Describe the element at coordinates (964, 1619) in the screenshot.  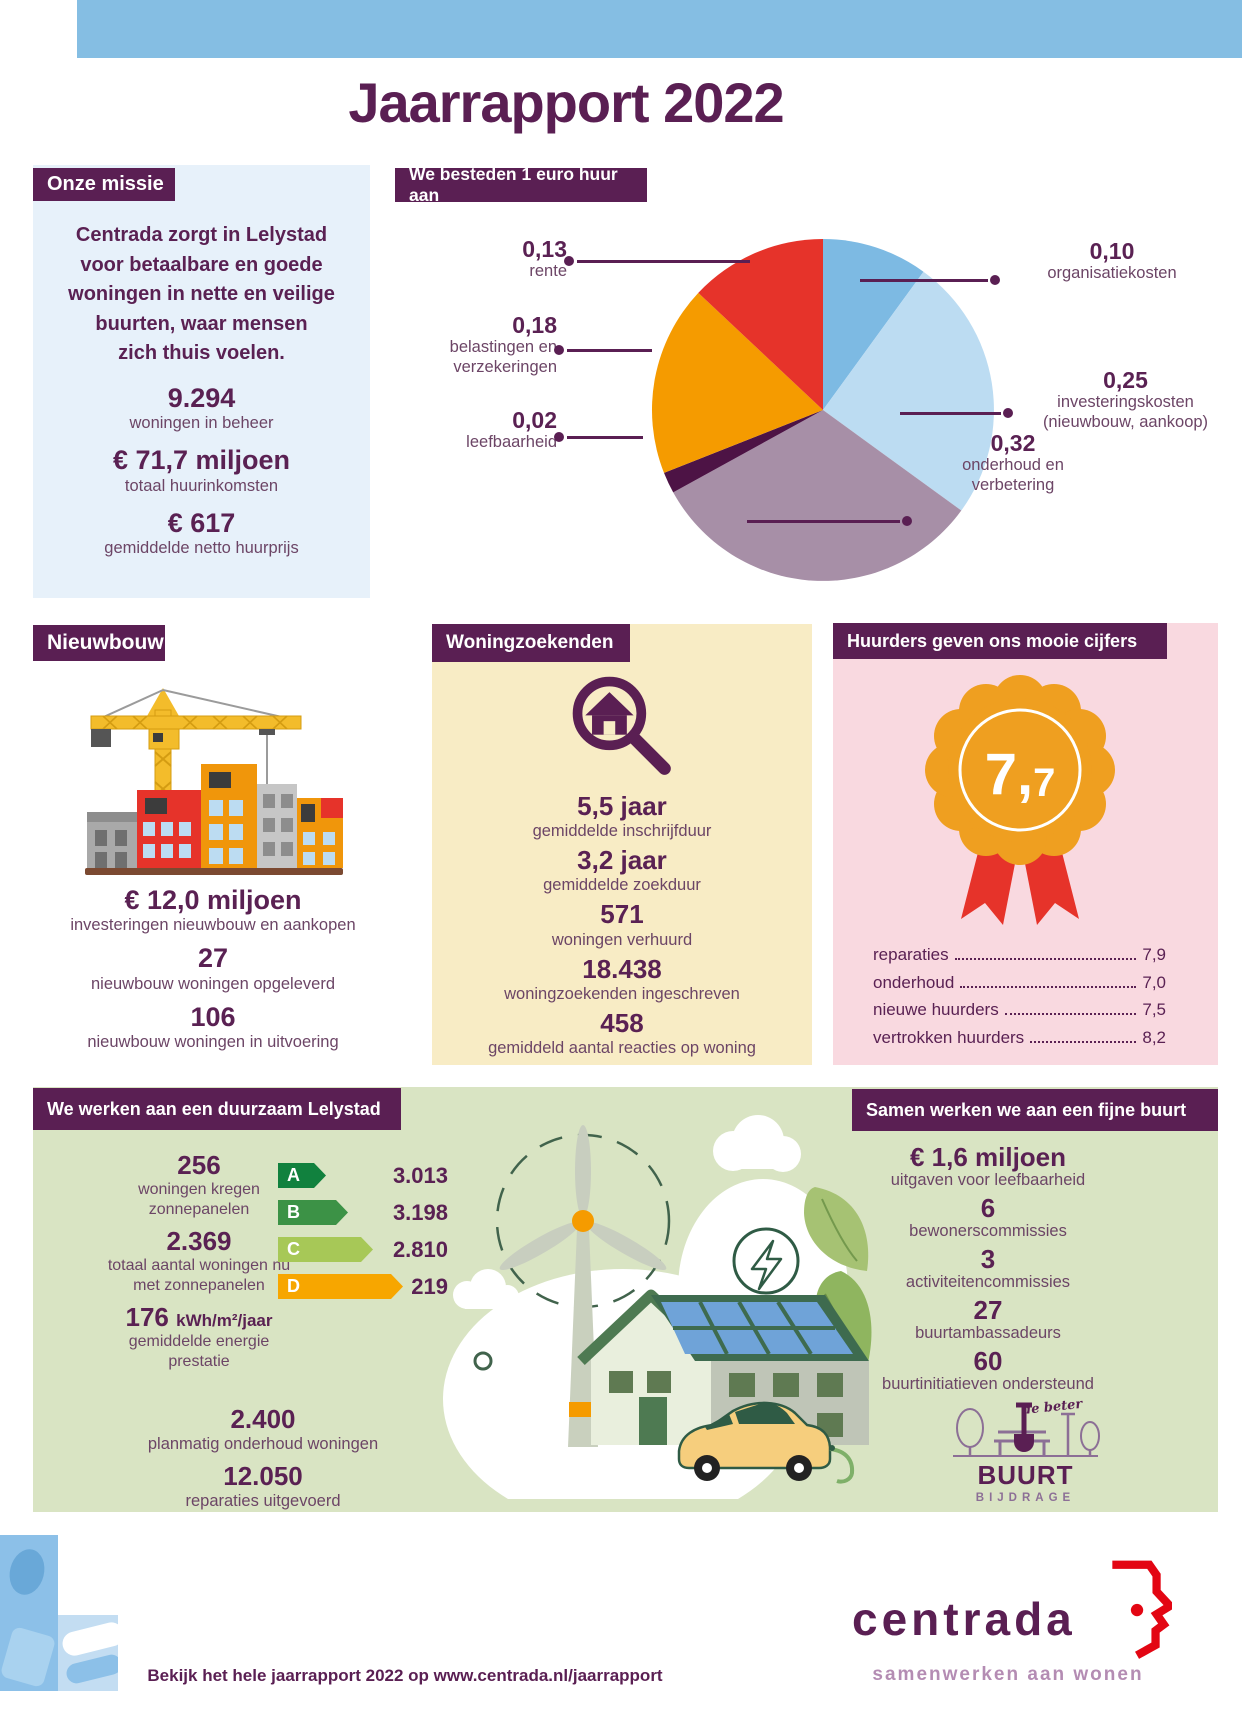
I see `centrada-wordmark: centrada` at that location.